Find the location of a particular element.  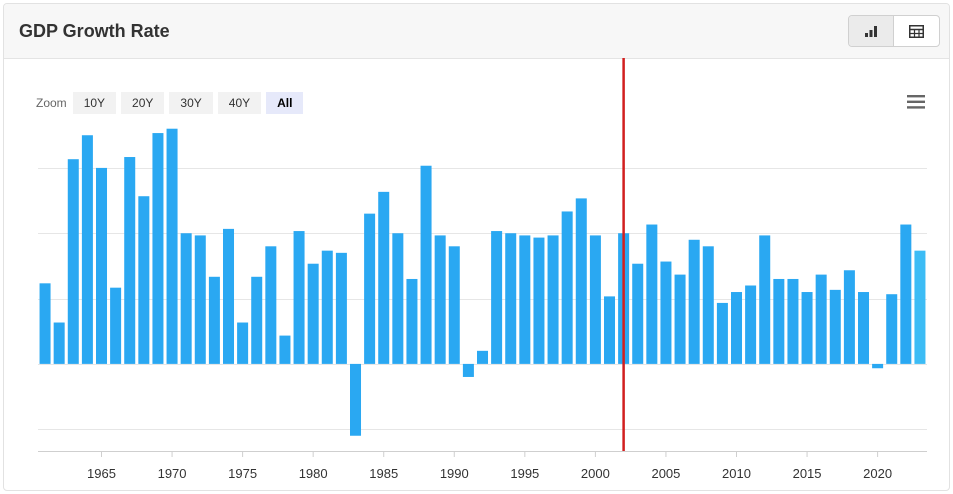

x-tick-label: 1980 is located at coordinates (313, 473).